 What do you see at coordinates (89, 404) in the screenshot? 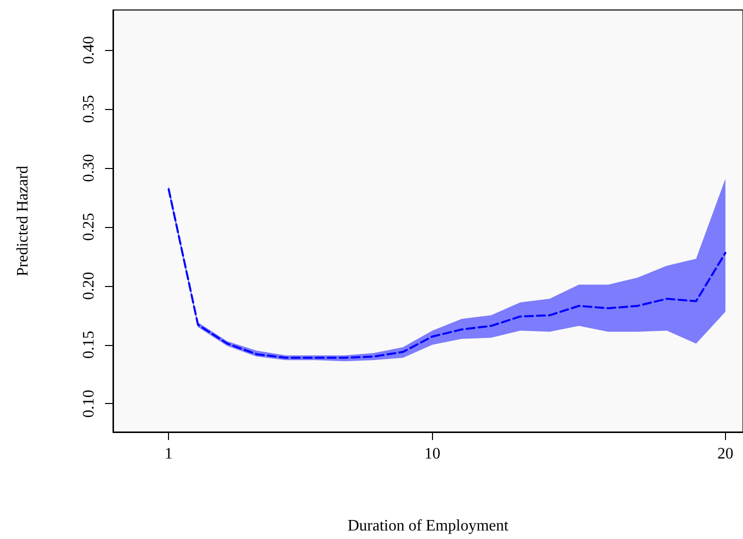
I see `y-tick-label: 0.10` at bounding box center [89, 404].